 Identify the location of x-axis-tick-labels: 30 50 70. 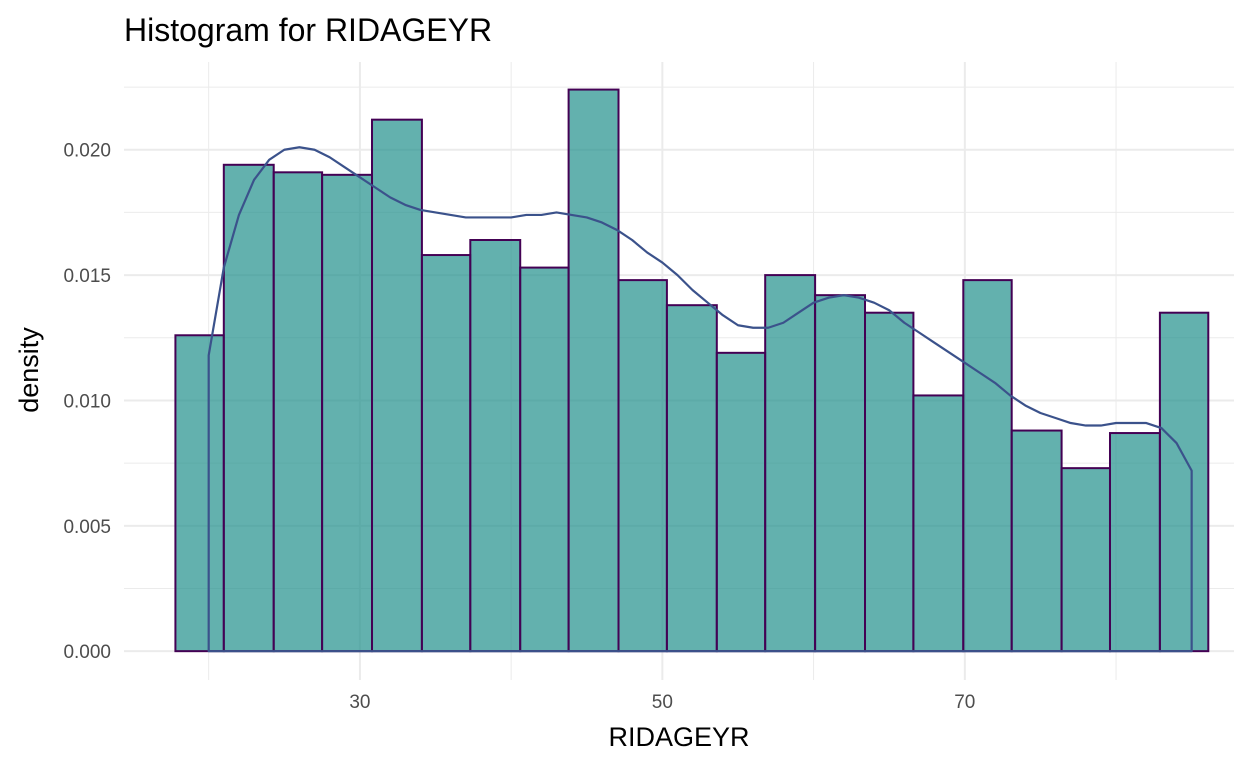
(662, 702).